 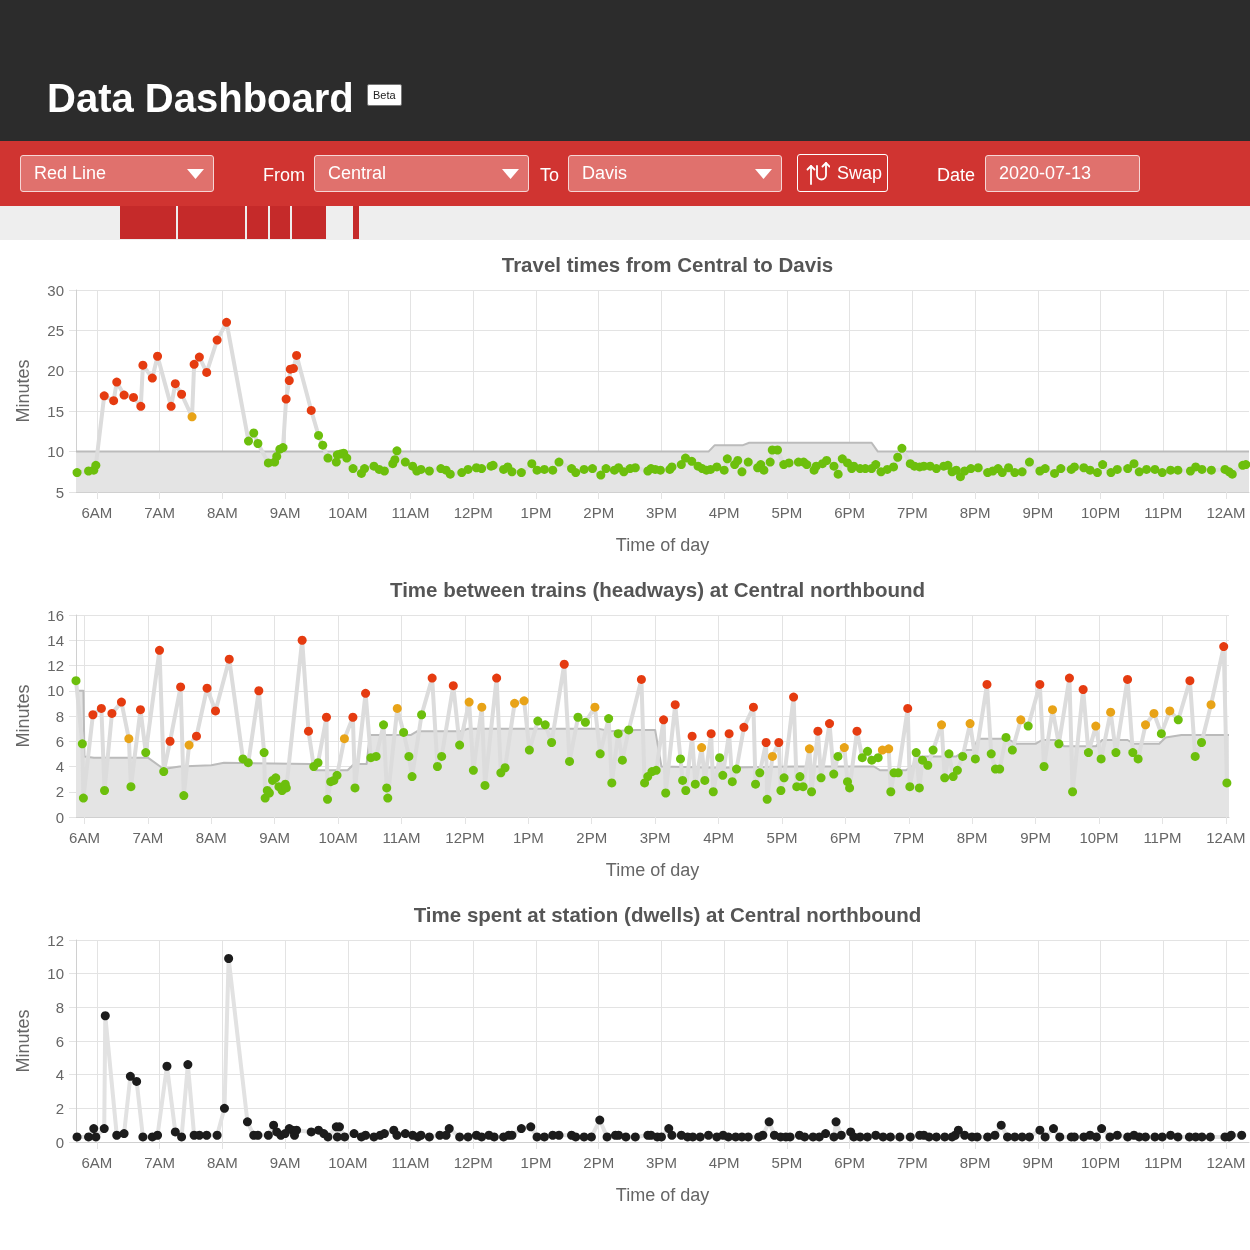 What do you see at coordinates (55, 330) in the screenshot?
I see `y-tick-label: 25` at bounding box center [55, 330].